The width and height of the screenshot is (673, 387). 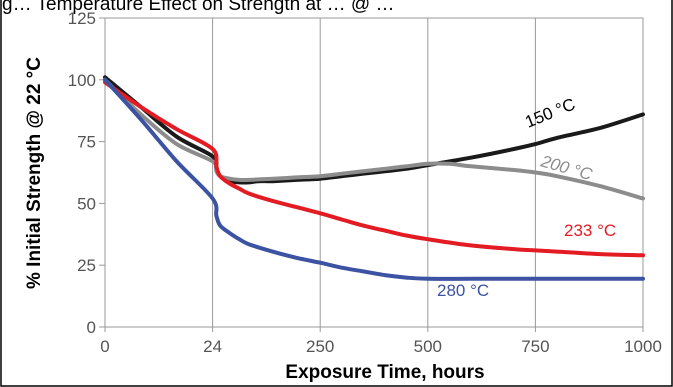 What do you see at coordinates (104, 346) in the screenshot?
I see `x-tick-label: 0` at bounding box center [104, 346].